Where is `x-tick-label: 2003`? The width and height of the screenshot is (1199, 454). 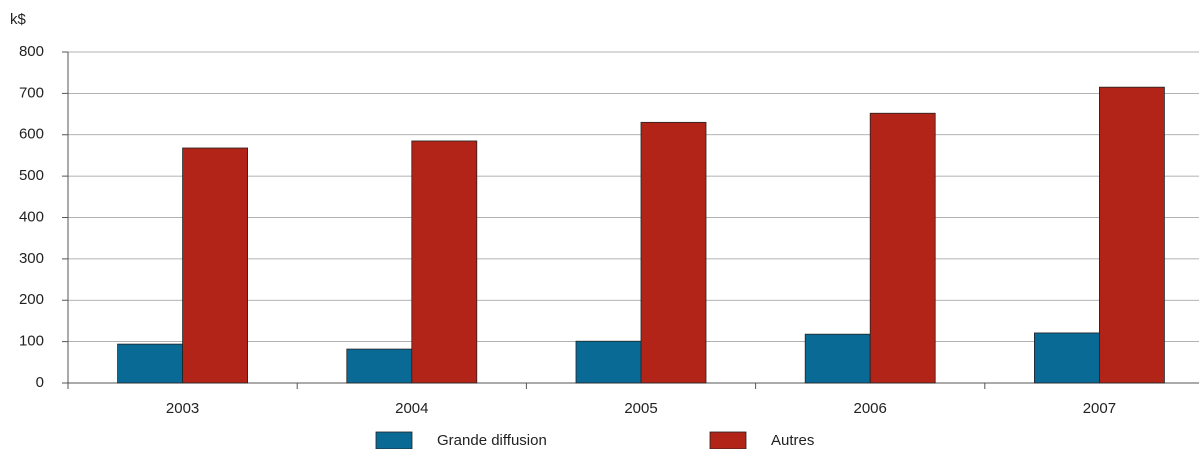
x-tick-label: 2003 is located at coordinates (182, 408).